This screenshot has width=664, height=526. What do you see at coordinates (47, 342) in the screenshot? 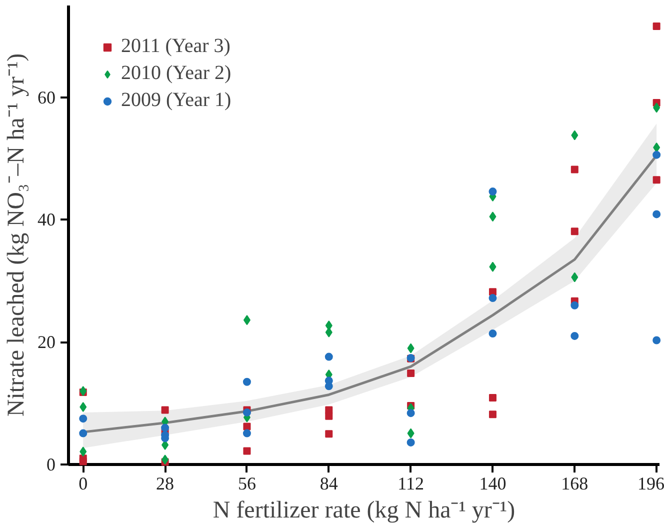
I see `y-tick-label: 20` at bounding box center [47, 342].